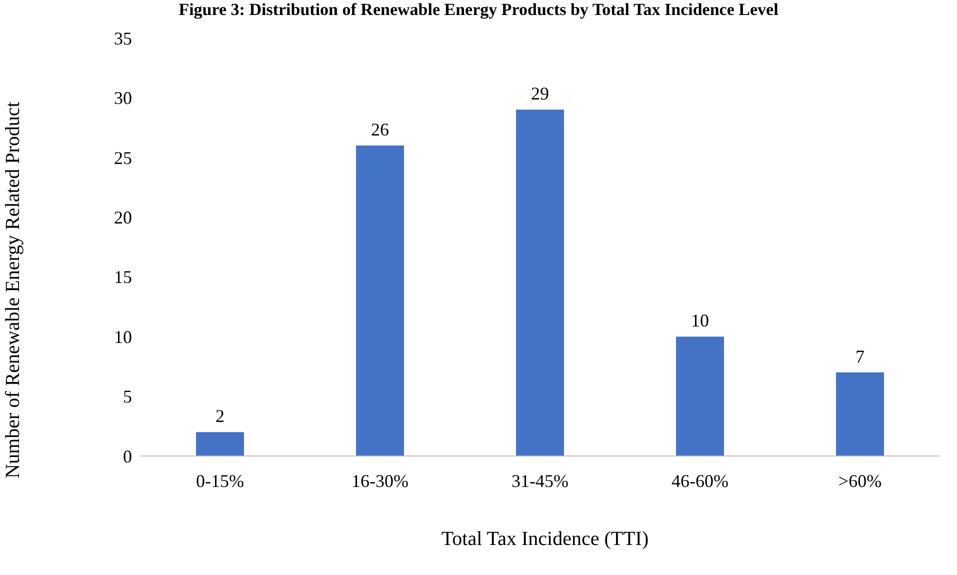 The image size is (957, 575). What do you see at coordinates (127, 456) in the screenshot?
I see `y-tick-label: 0` at bounding box center [127, 456].